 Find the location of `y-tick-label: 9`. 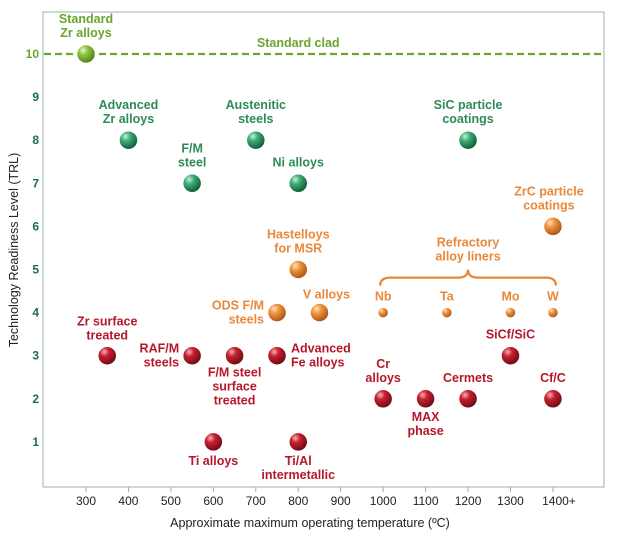

y-tick-label: 9 is located at coordinates (35, 97).